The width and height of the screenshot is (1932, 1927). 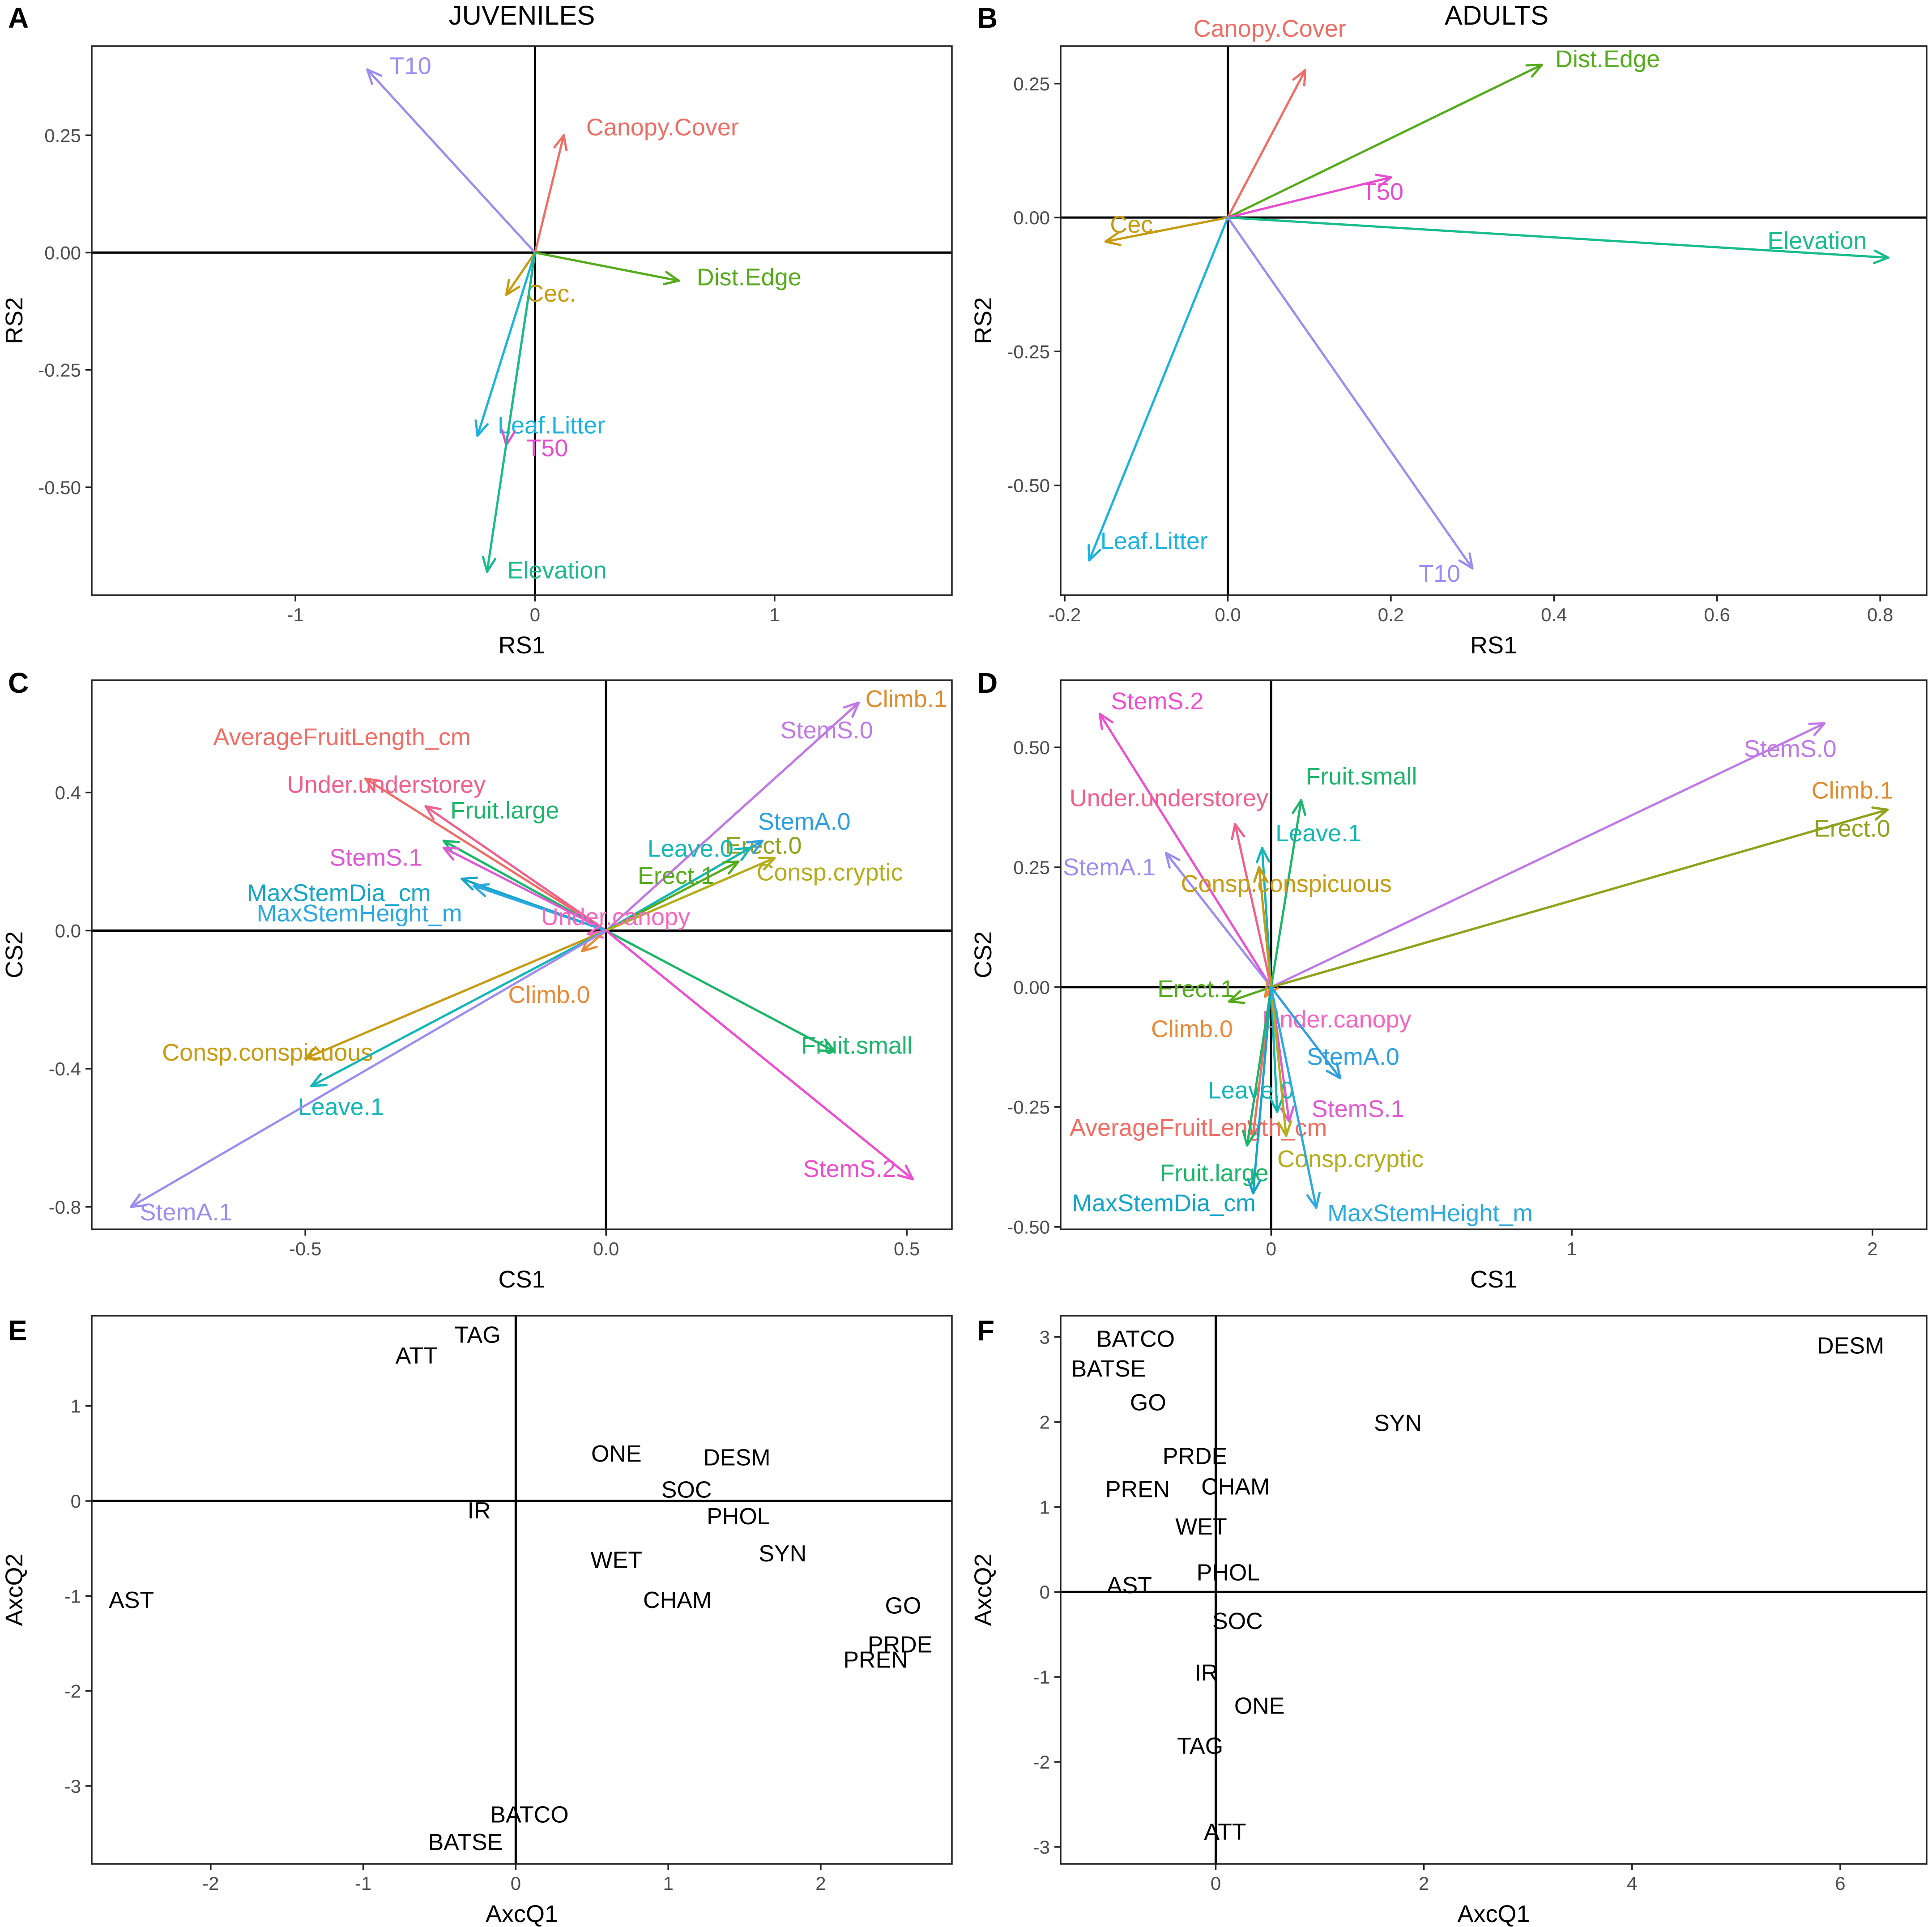 I want to click on y-tick-label: 0.50, so click(x=1031, y=748).